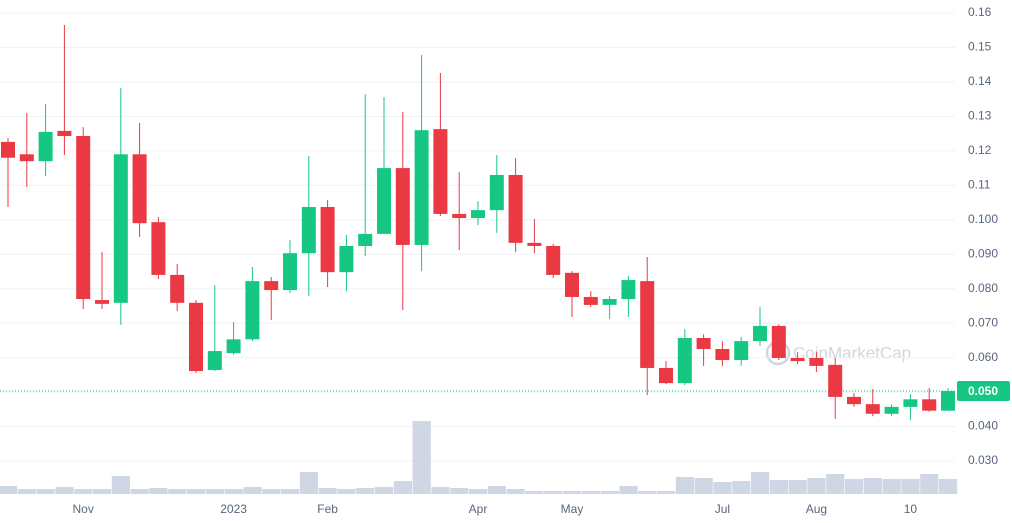  Describe the element at coordinates (83, 509) in the screenshot. I see `x-tick-label: Nov` at that location.